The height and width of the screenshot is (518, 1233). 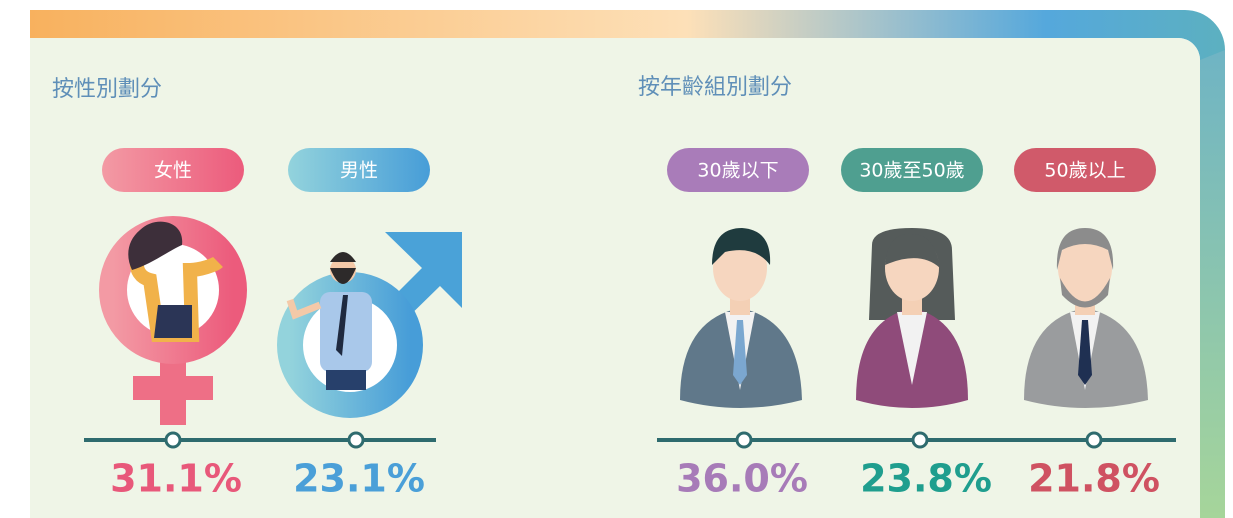 I want to click on male-icon, so click(x=369, y=325).